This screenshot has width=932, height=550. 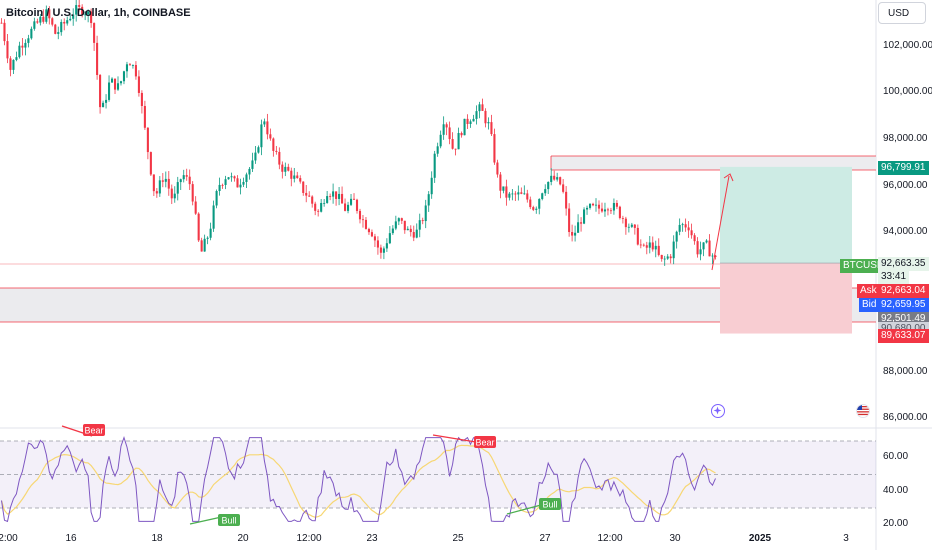 What do you see at coordinates (309, 538) in the screenshot?
I see `time-tick-label: 12:00` at bounding box center [309, 538].